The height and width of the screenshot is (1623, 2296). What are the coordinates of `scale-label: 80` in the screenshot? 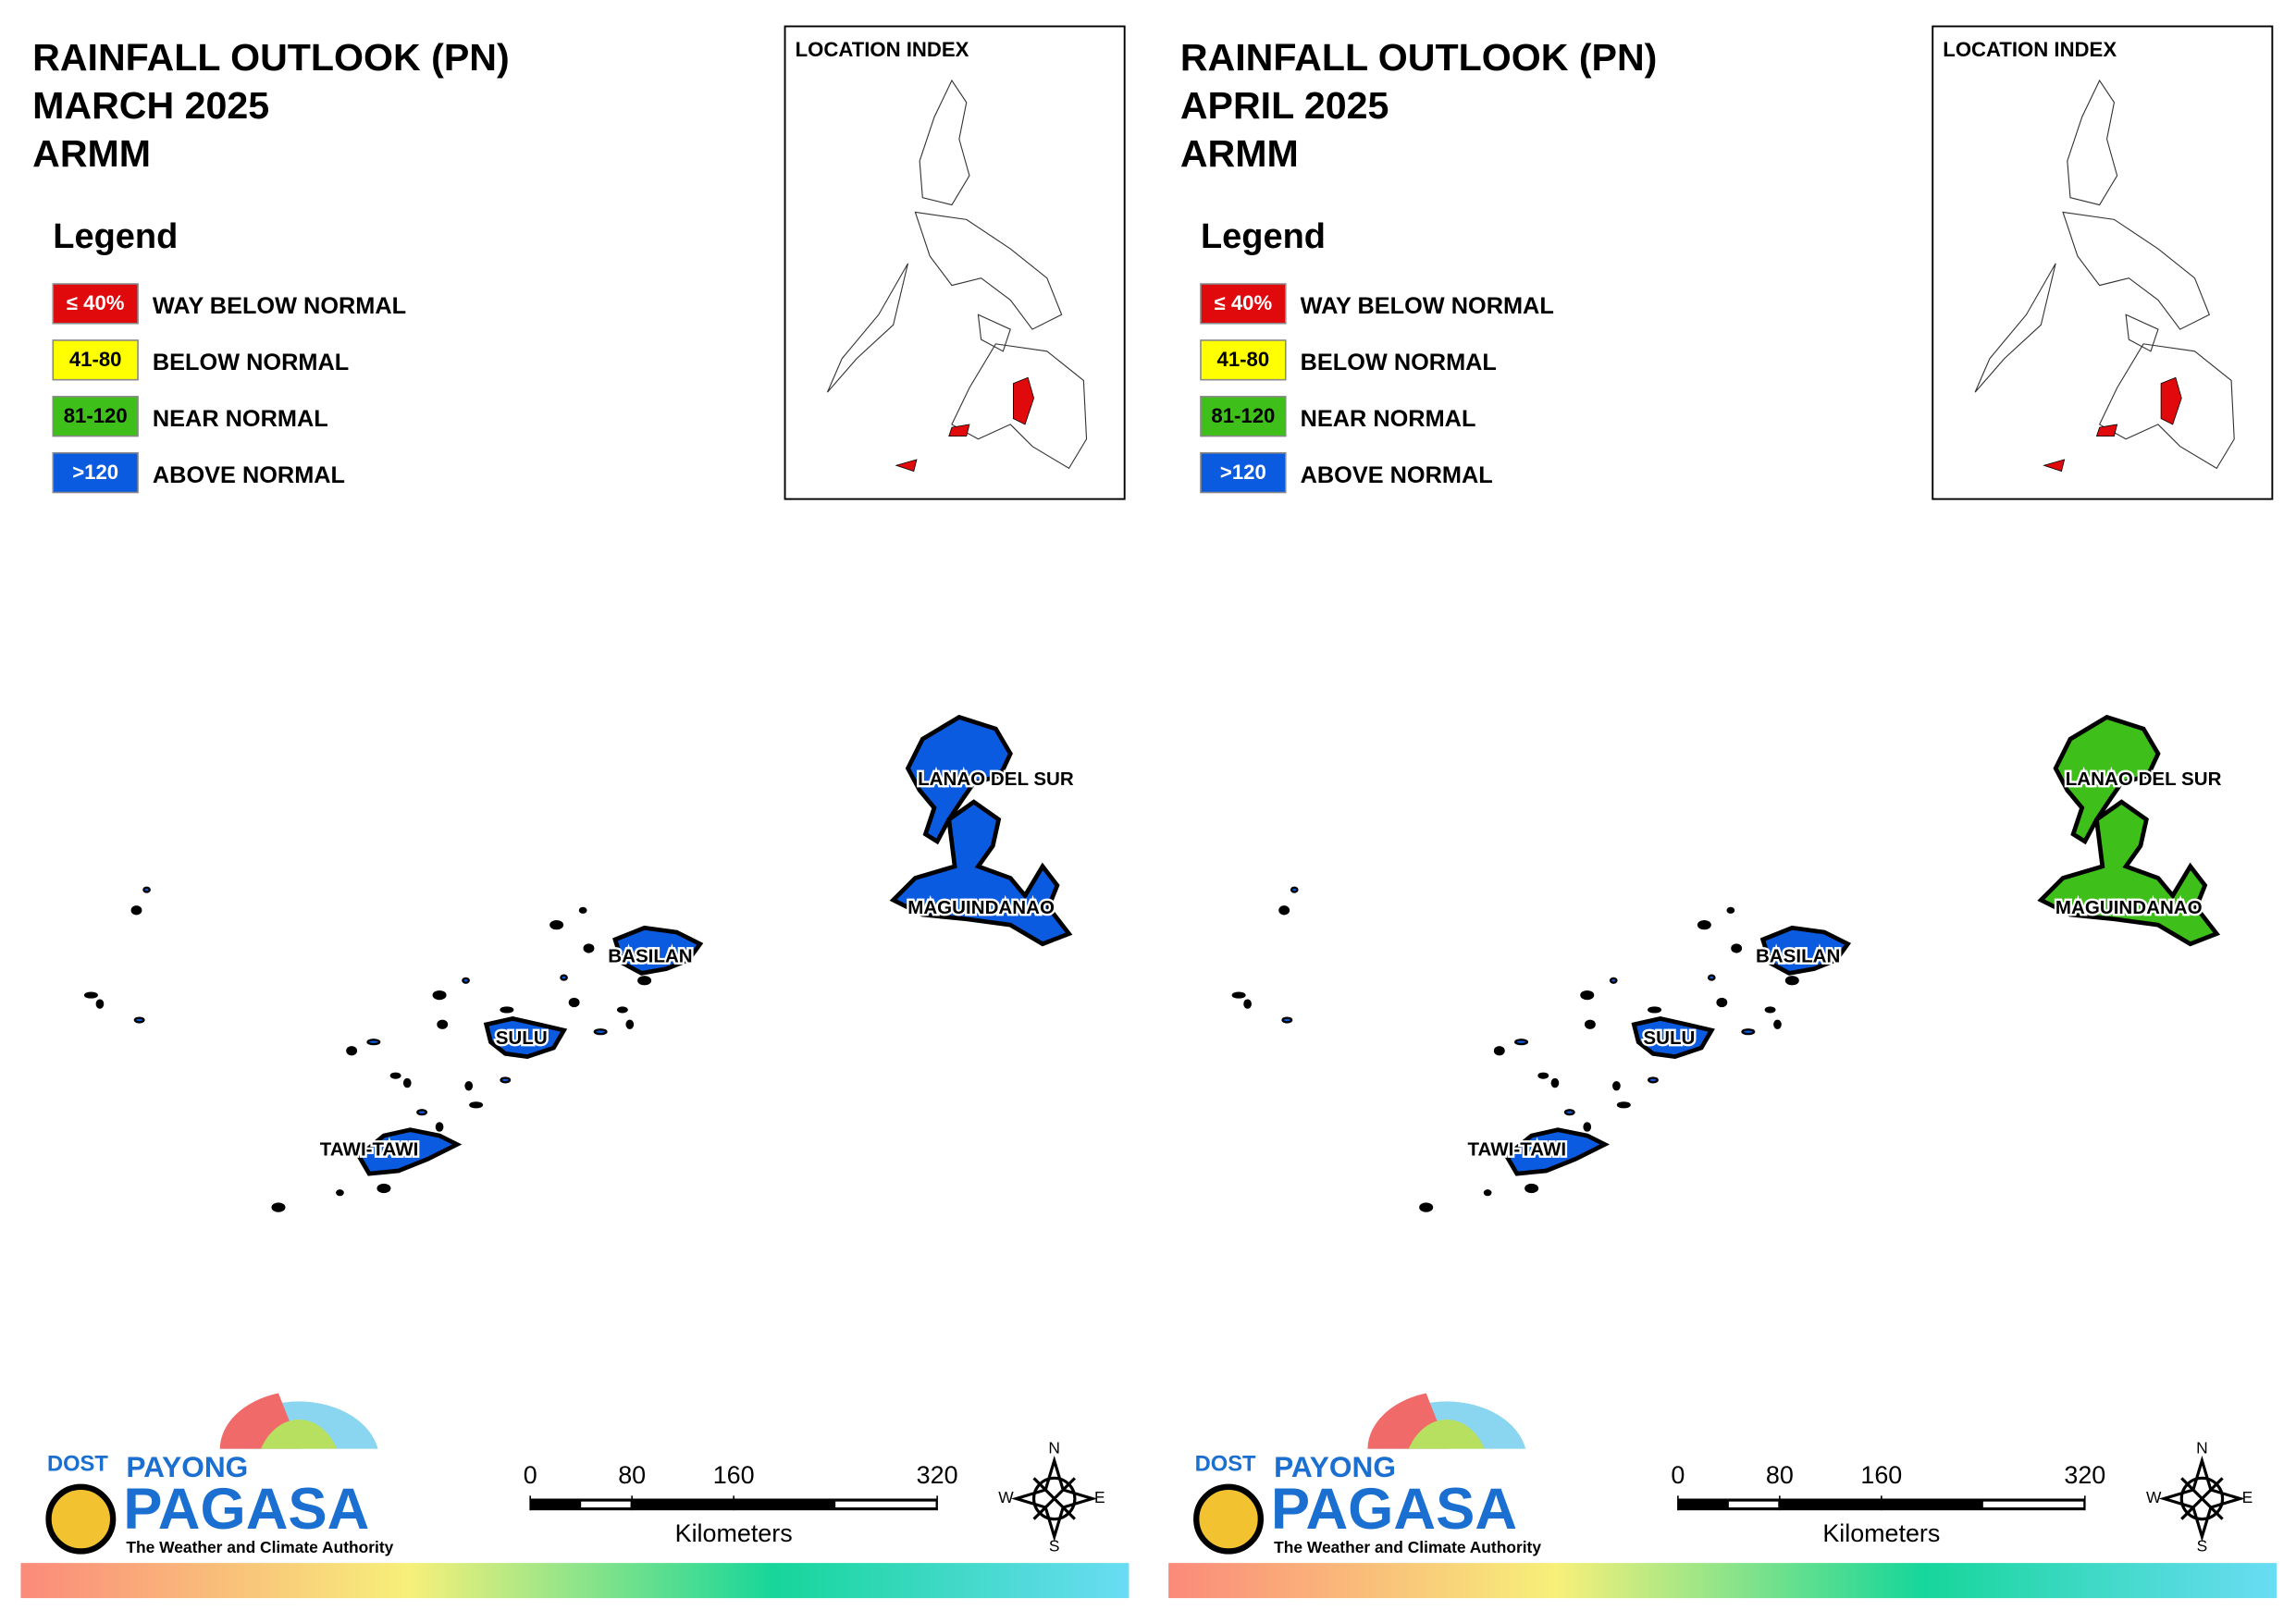 It's located at (1780, 1475).